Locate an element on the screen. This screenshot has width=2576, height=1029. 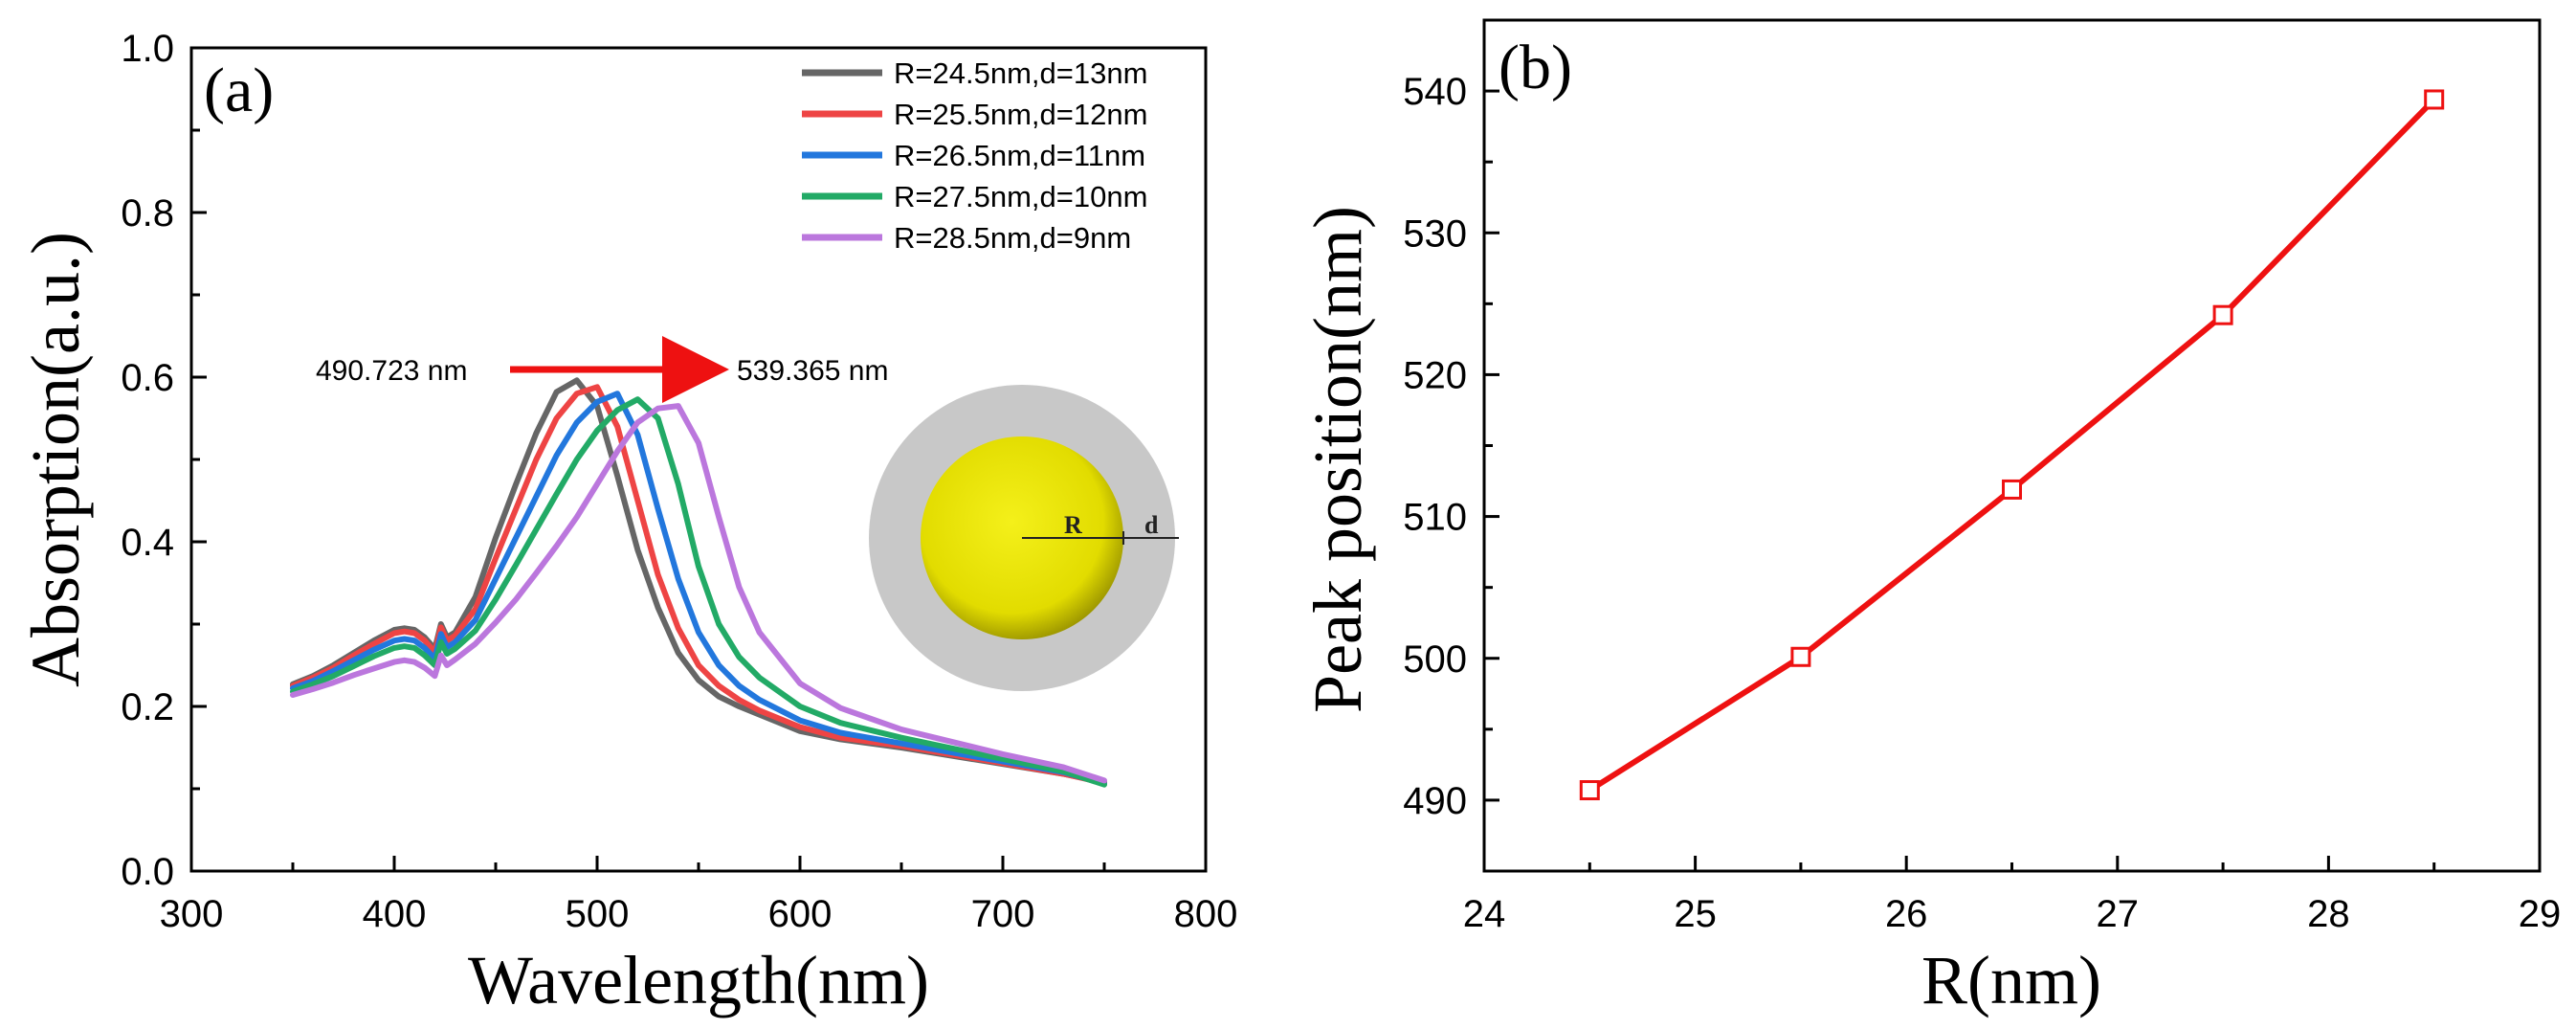
shift-start-label: 490.723 nm is located at coordinates (391, 371).